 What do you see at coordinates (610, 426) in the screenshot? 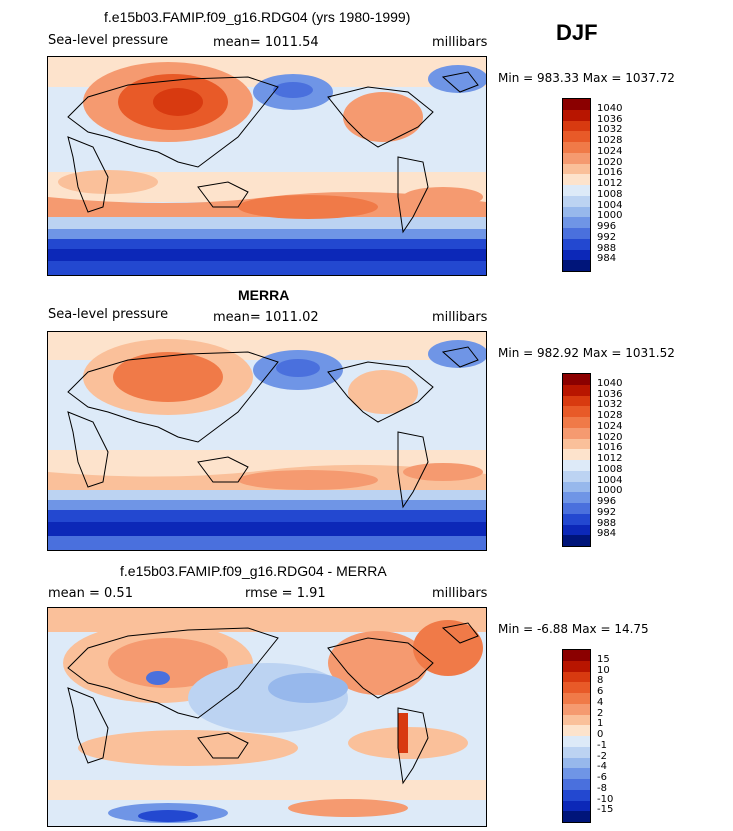
I see `panel2-colorbar-label: 1024` at bounding box center [610, 426].